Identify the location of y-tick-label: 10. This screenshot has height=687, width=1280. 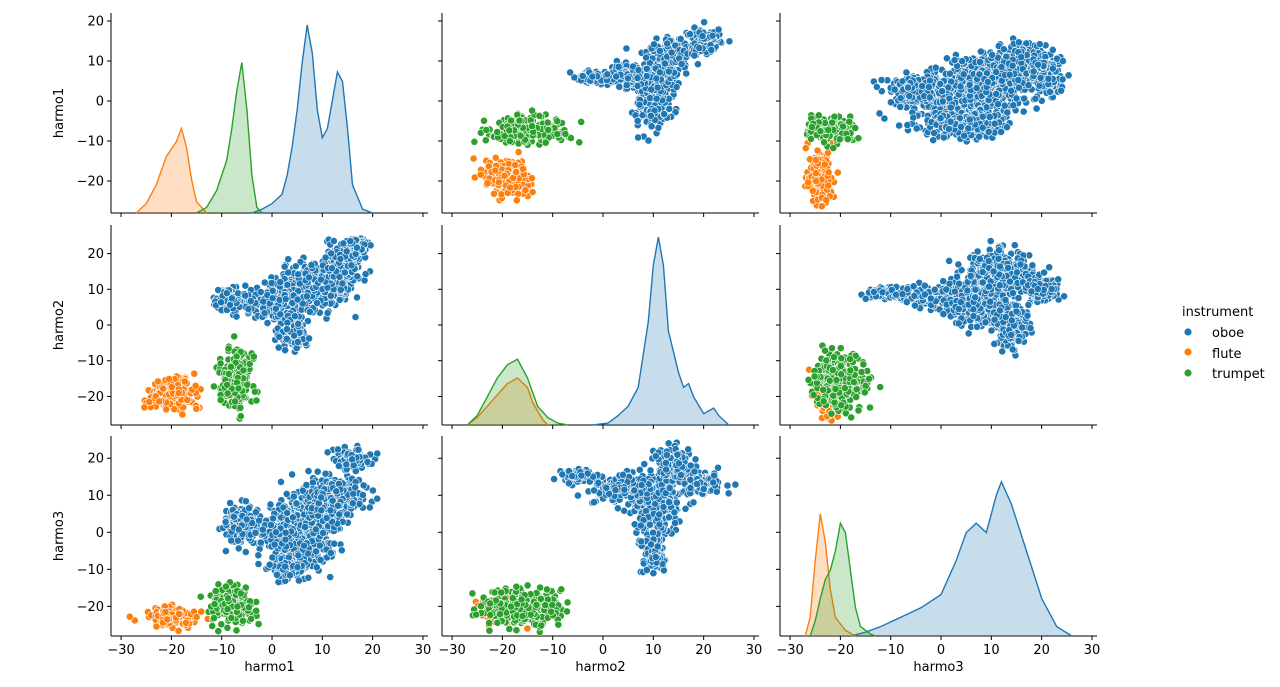
(95, 62).